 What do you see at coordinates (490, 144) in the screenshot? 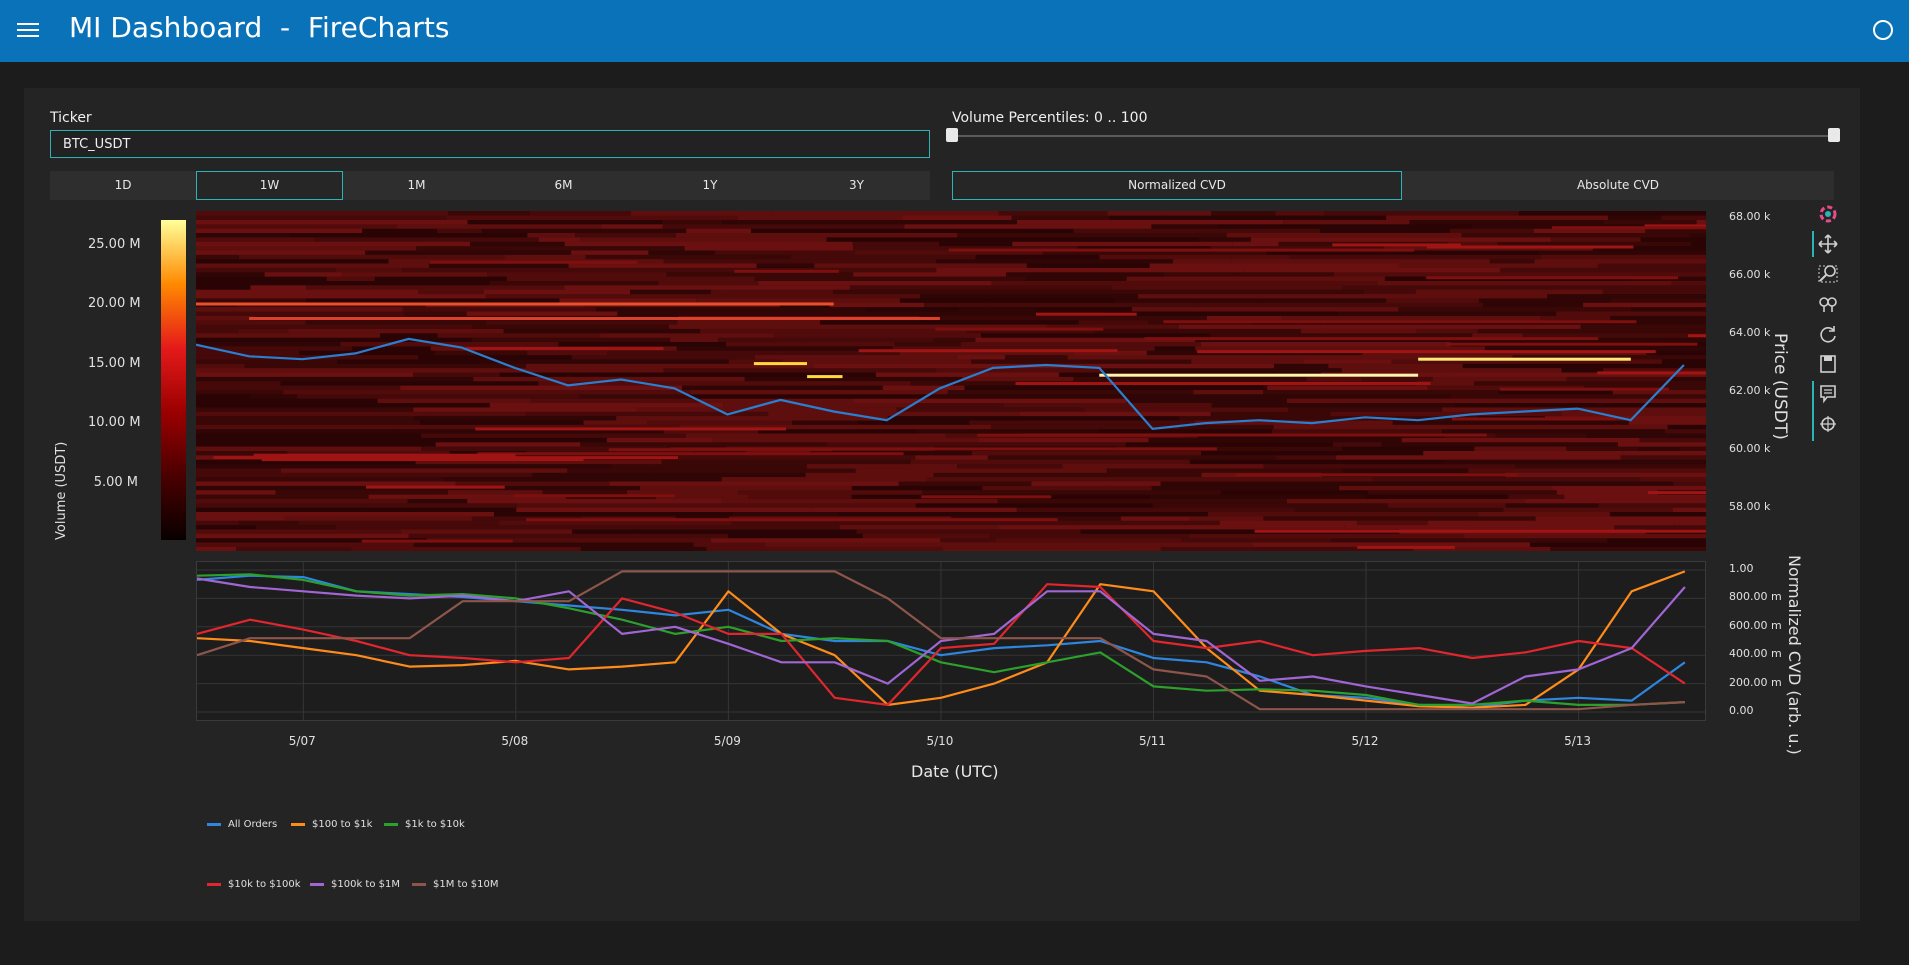
I see `ticker-input` at bounding box center [490, 144].